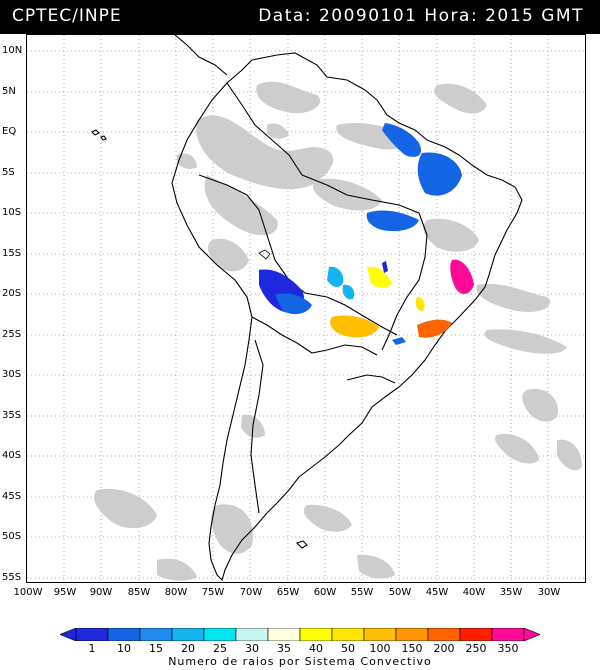  I want to click on colorbar-tick: 200, so click(444, 648).